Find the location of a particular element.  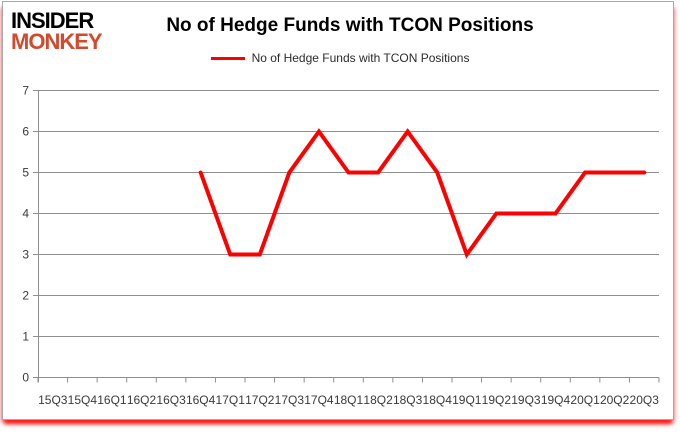

svg-text: 18Q2 is located at coordinates (378, 400).